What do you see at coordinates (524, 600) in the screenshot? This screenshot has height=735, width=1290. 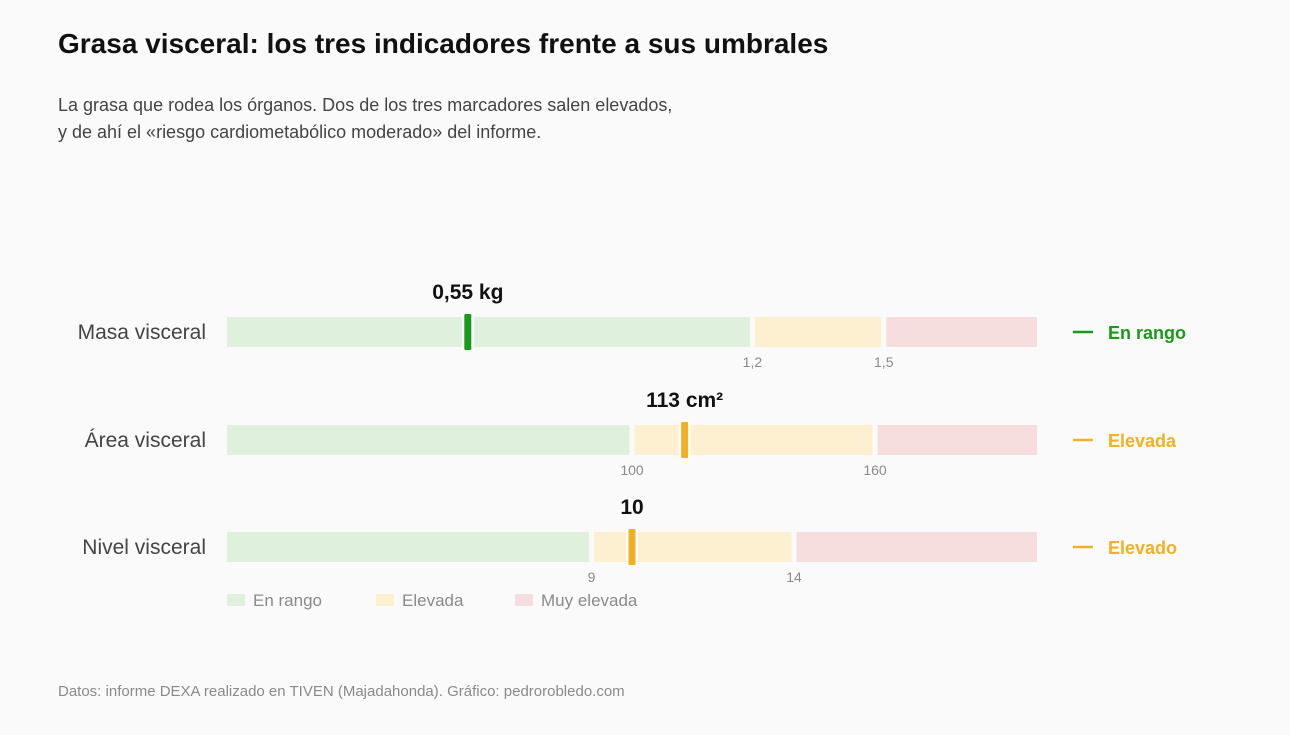 I see `legend-swatch-very-elevated` at bounding box center [524, 600].